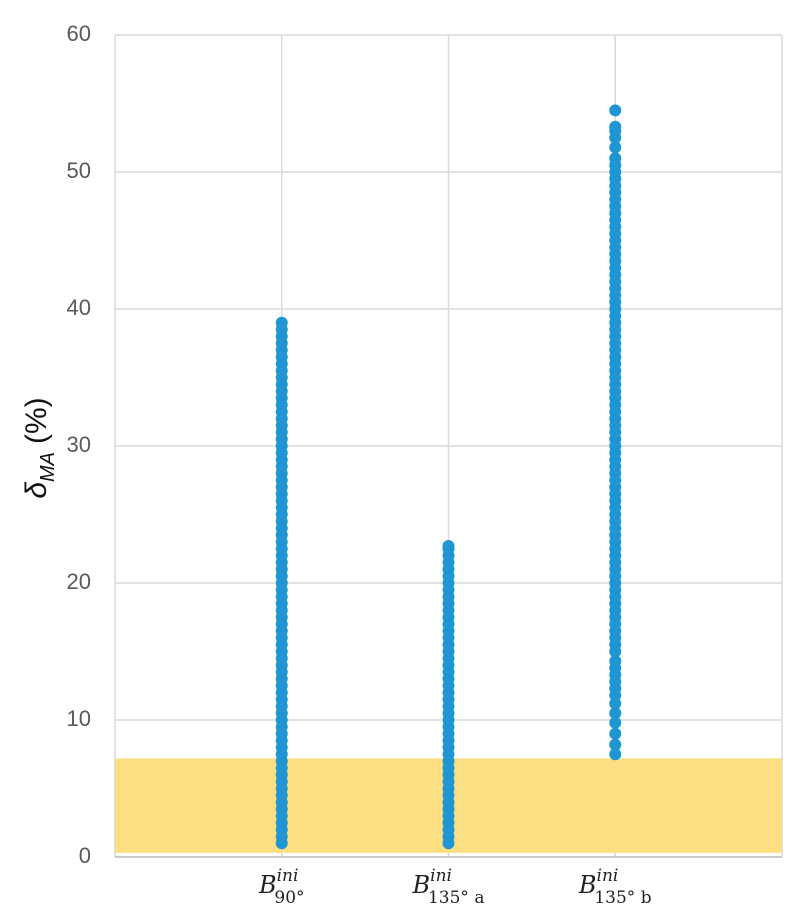  I want to click on label-sub: 135° a, so click(456, 898).